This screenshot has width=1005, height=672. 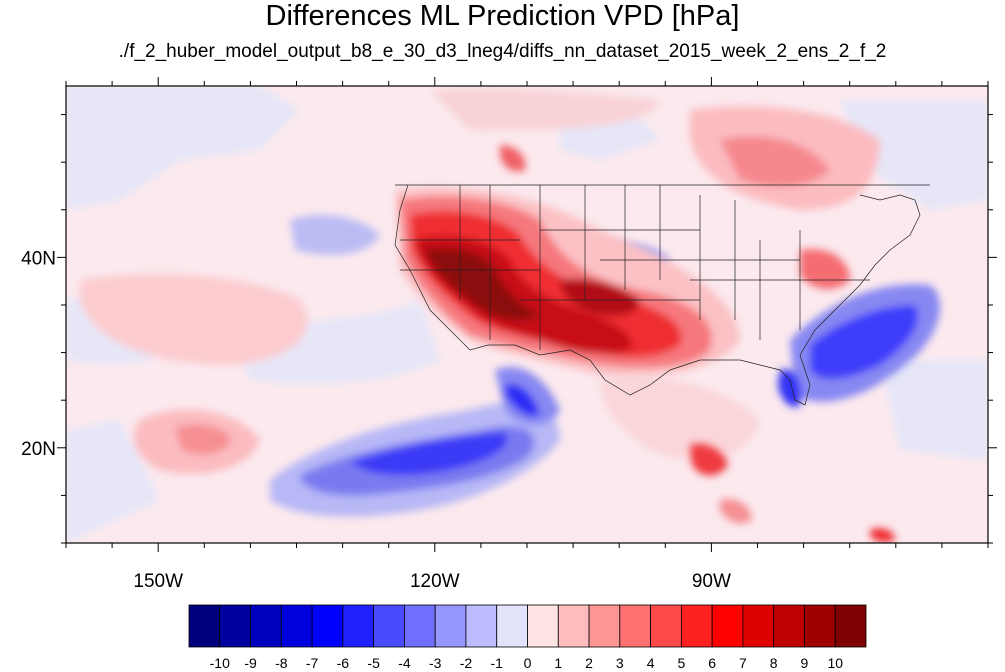 What do you see at coordinates (589, 663) in the screenshot?
I see `colorbar-label: 2` at bounding box center [589, 663].